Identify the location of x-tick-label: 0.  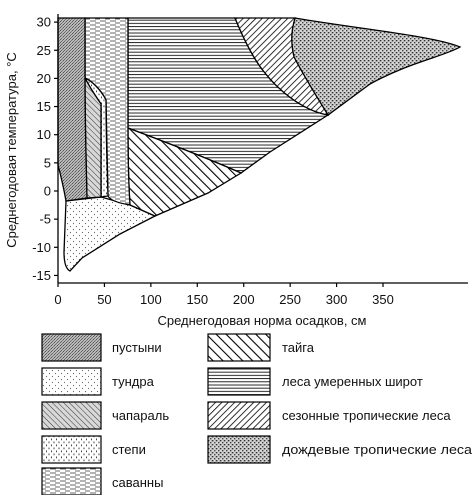
(57, 299).